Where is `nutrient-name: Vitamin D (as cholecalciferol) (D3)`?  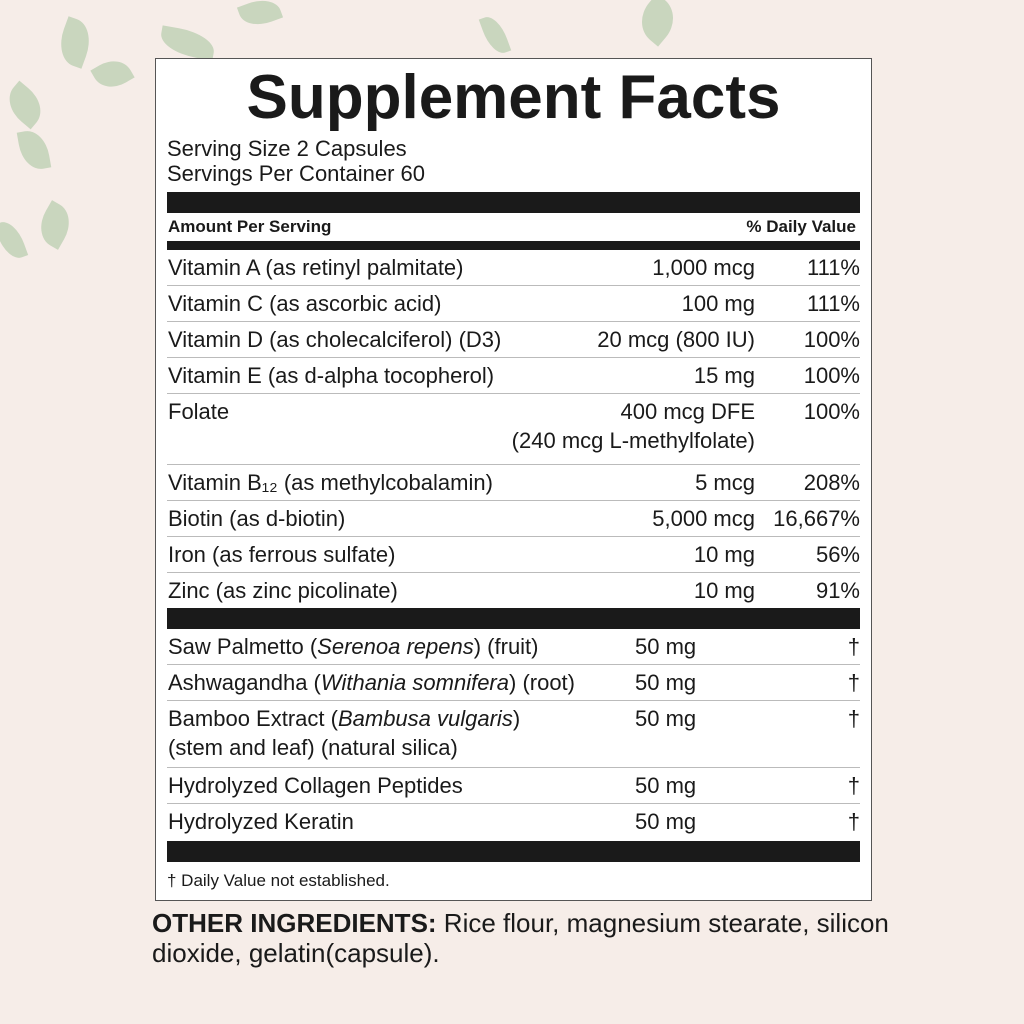 nutrient-name: Vitamin D (as cholecalciferol) (D3) is located at coordinates (335, 339).